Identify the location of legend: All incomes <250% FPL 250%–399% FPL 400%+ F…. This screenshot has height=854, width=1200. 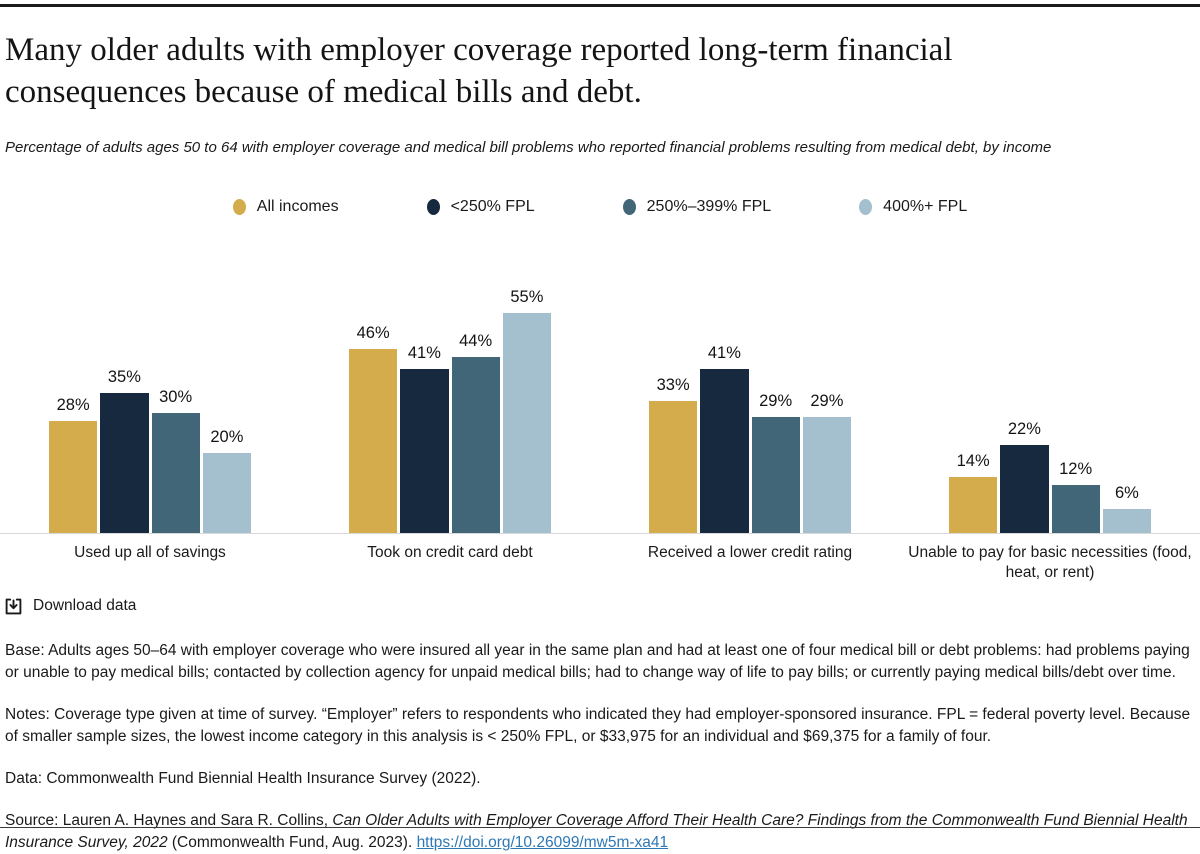
(600, 207).